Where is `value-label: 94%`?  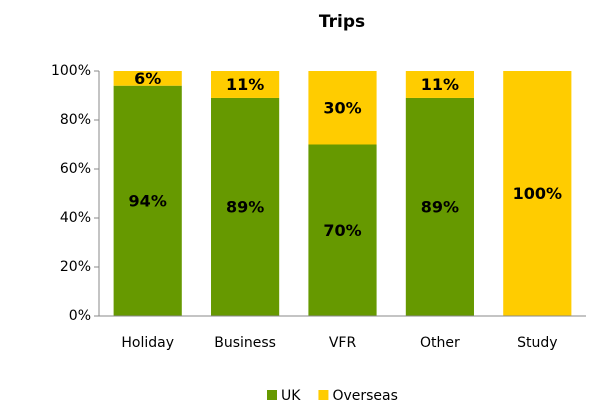
value-label: 94% is located at coordinates (148, 200).